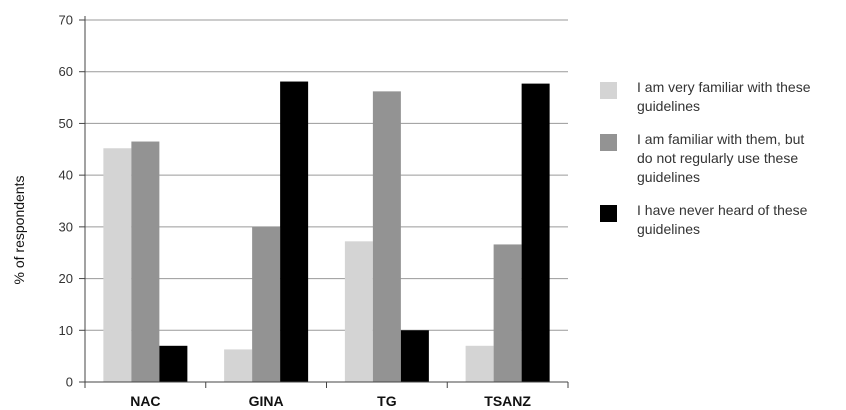 This screenshot has width=846, height=410. I want to click on y-tick-label: 60, so click(66, 71).